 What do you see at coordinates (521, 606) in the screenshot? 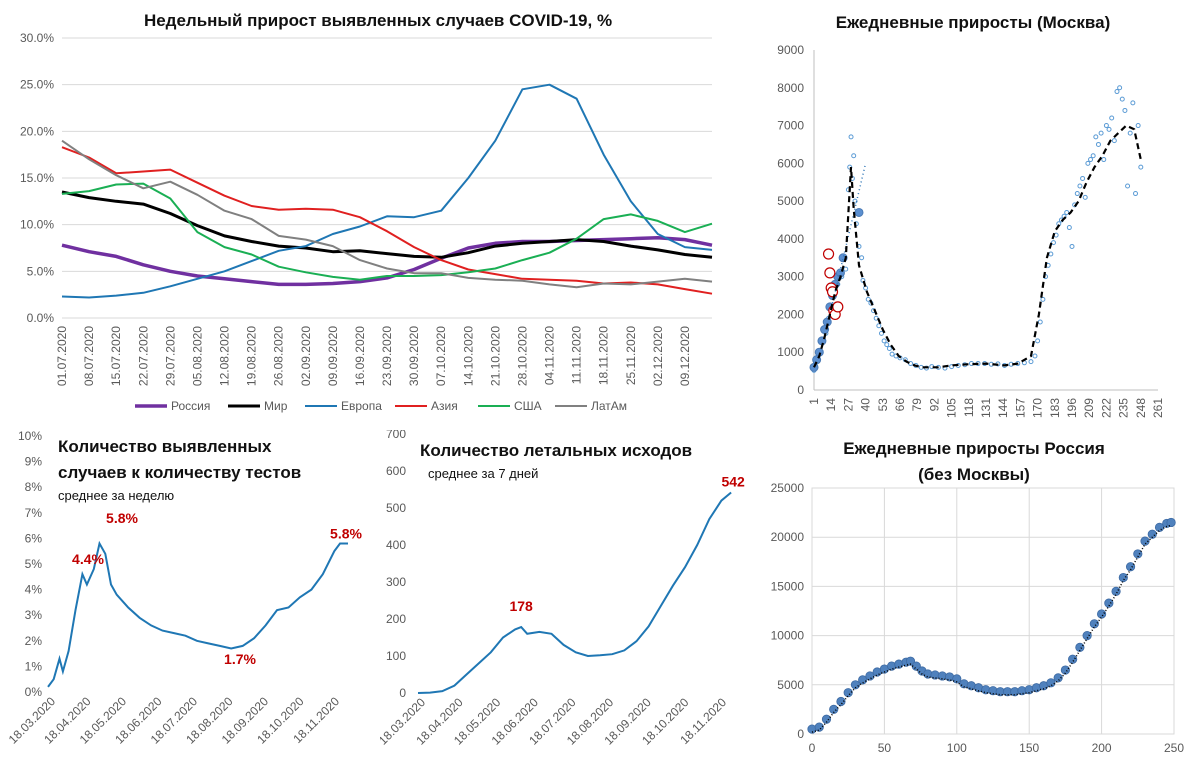
I see `data-label: 178` at bounding box center [521, 606].